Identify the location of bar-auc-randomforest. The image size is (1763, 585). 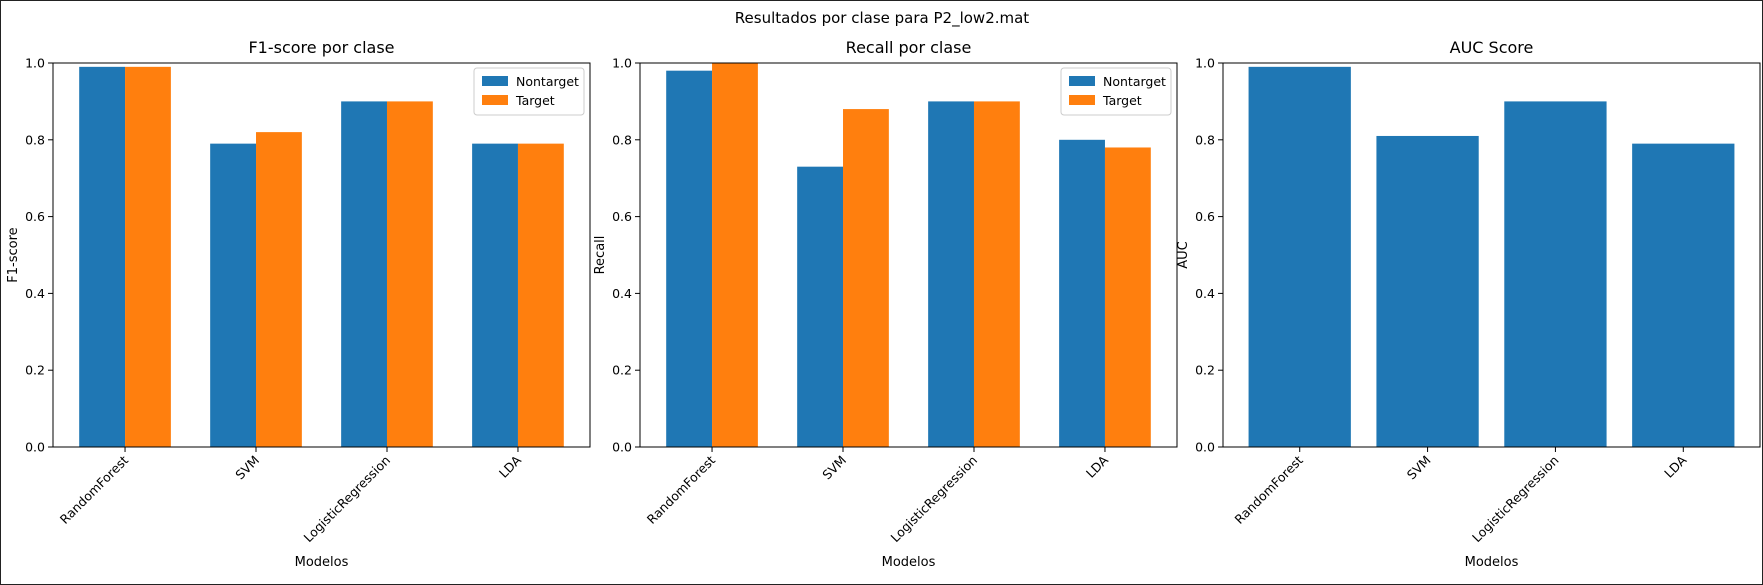
(1299, 256).